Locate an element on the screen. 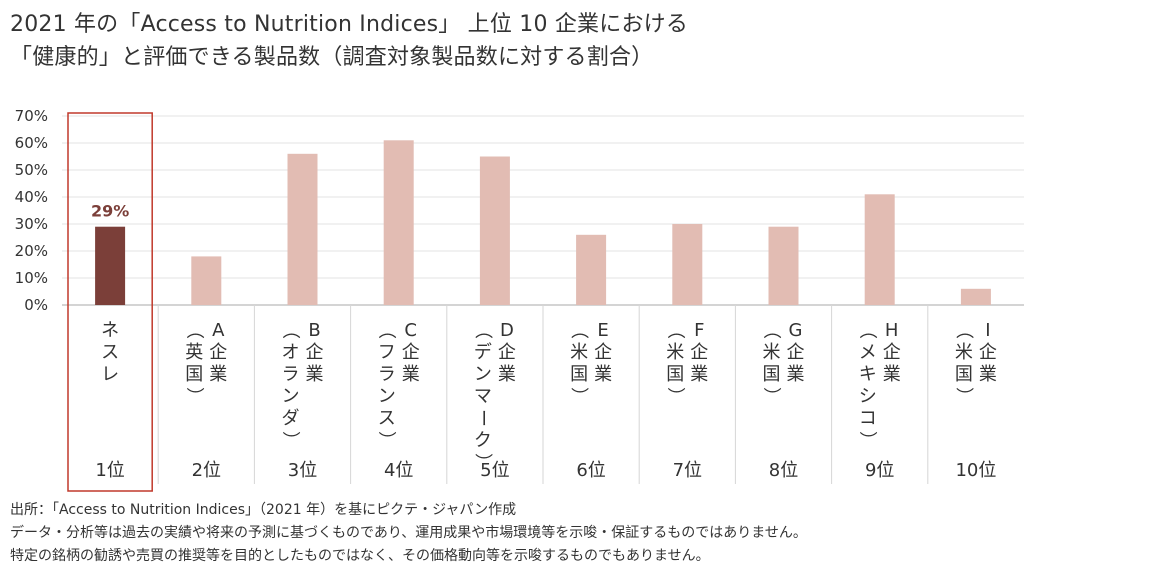 The width and height of the screenshot is (1165, 570). y-tick-label: 20% is located at coordinates (31, 251).